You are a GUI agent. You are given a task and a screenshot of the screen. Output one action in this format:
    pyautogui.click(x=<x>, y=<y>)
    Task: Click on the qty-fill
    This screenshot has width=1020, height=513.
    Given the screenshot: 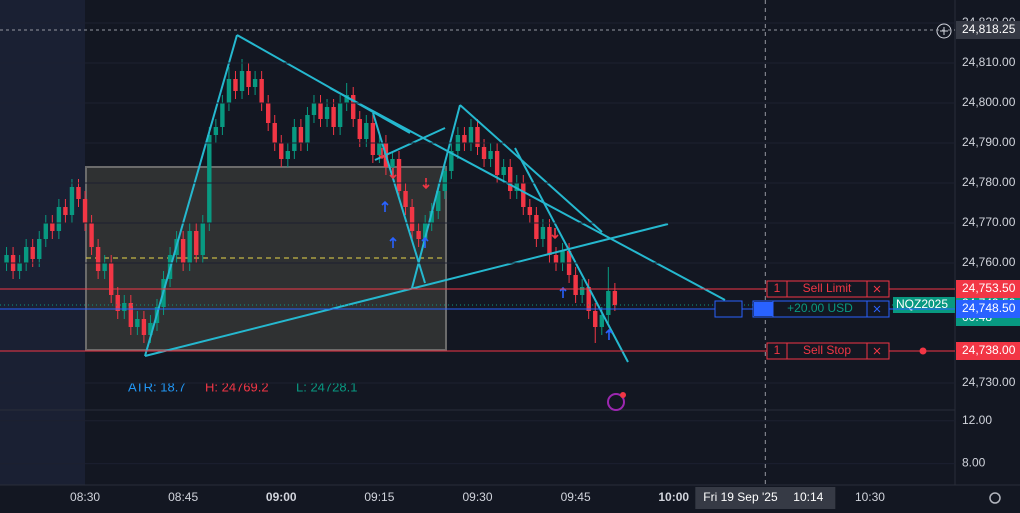 What is the action you would take?
    pyautogui.click(x=763, y=309)
    